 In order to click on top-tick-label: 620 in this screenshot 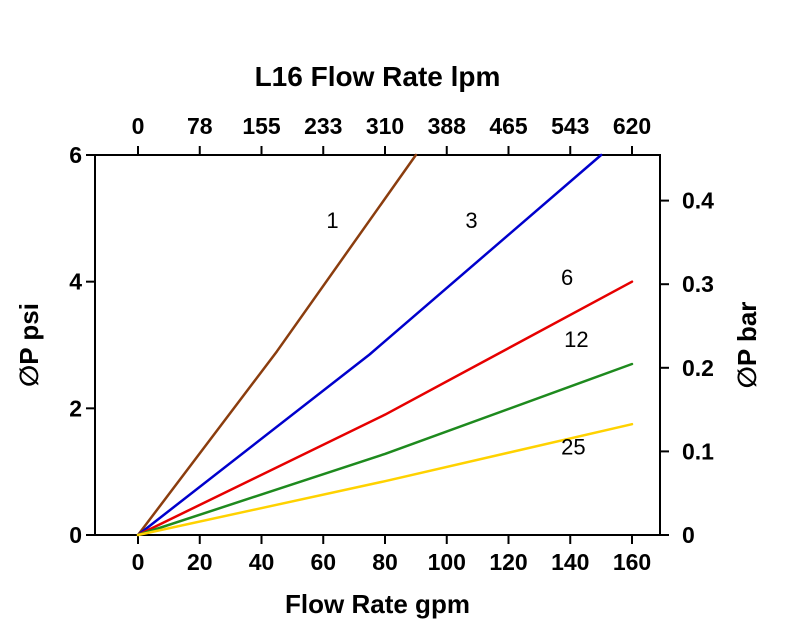, I will do `click(632, 126)`.